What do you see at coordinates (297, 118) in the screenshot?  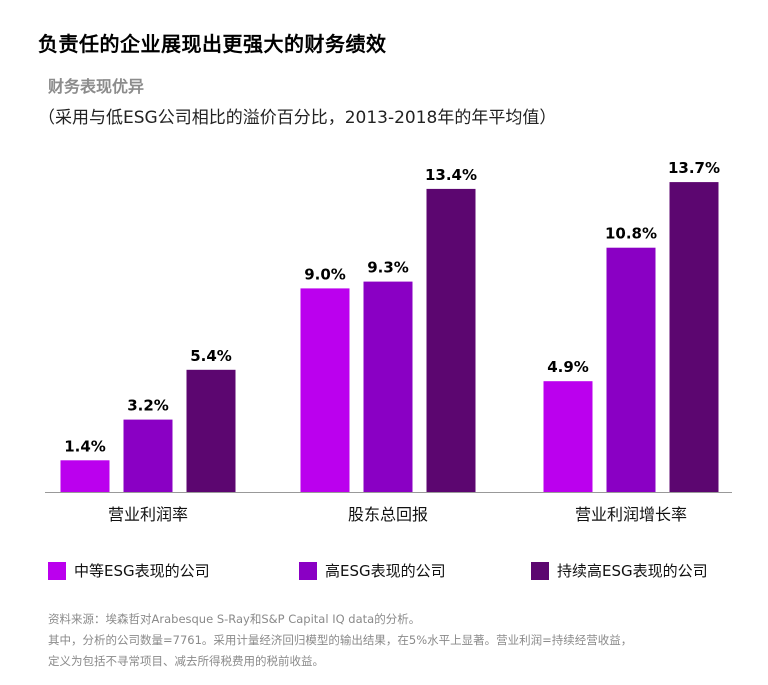 I see `chart-description: （采用与低ESG公司相比的溢价百分比，2013-2018年的年平均值）` at bounding box center [297, 118].